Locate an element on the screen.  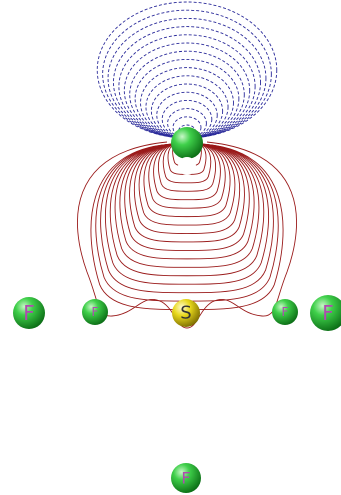
atom-label: S is located at coordinates (185, 313).